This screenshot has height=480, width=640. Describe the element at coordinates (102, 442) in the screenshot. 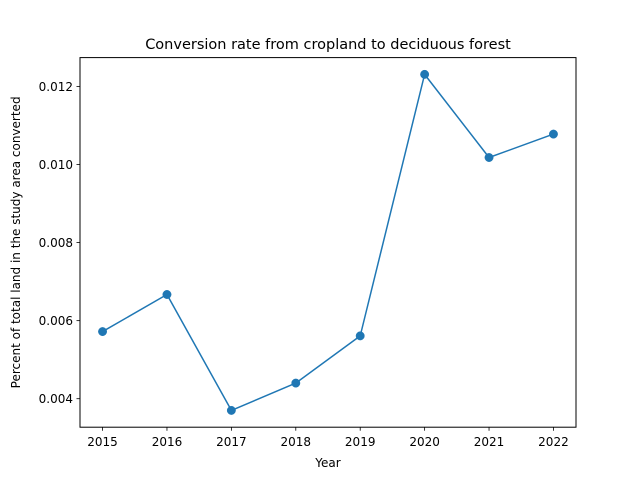

I see `x-tick-label: 2015` at that location.